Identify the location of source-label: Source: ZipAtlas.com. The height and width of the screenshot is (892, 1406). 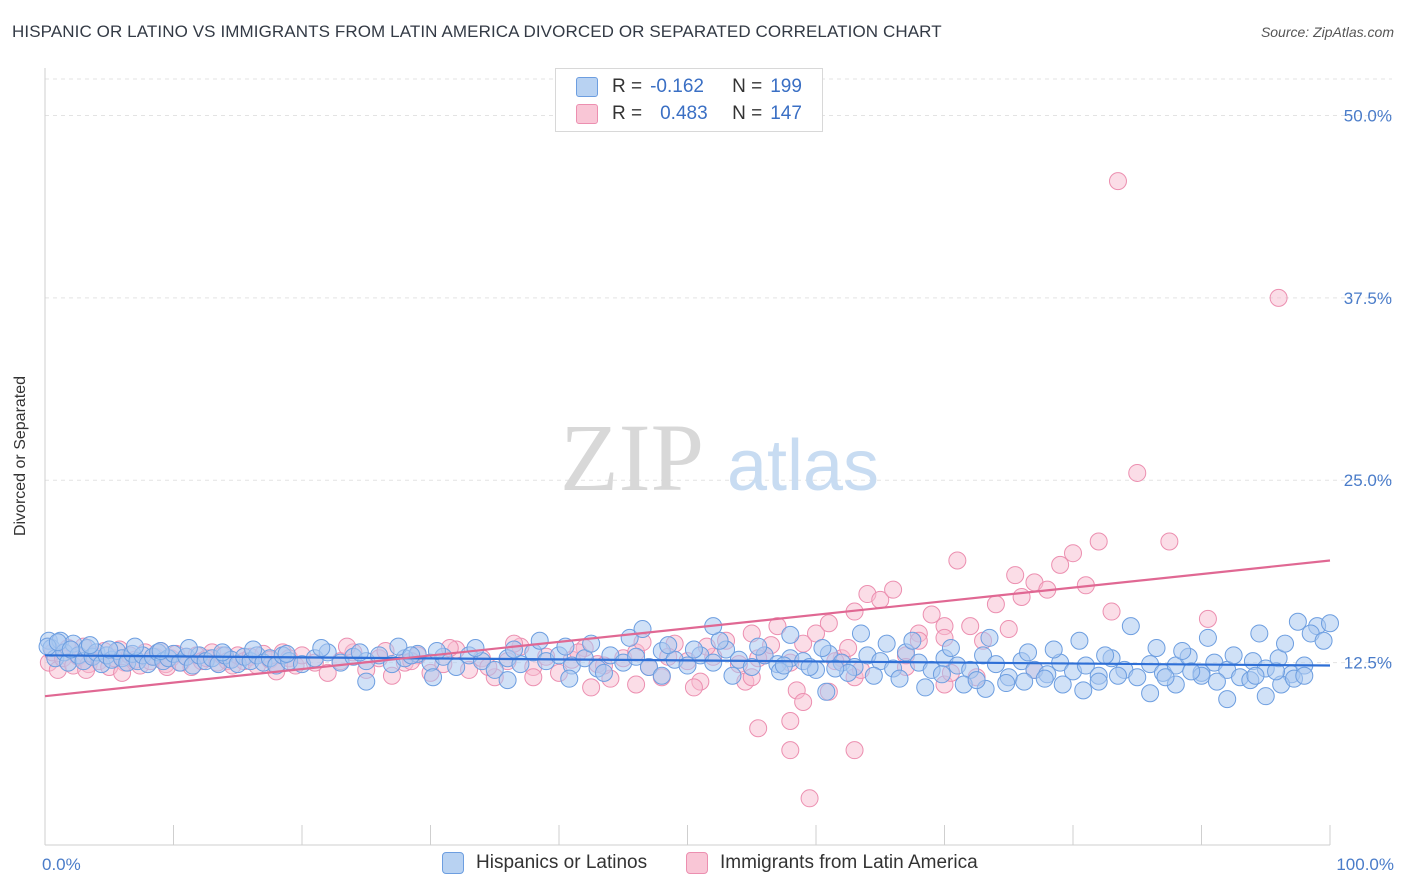
(1327, 32).